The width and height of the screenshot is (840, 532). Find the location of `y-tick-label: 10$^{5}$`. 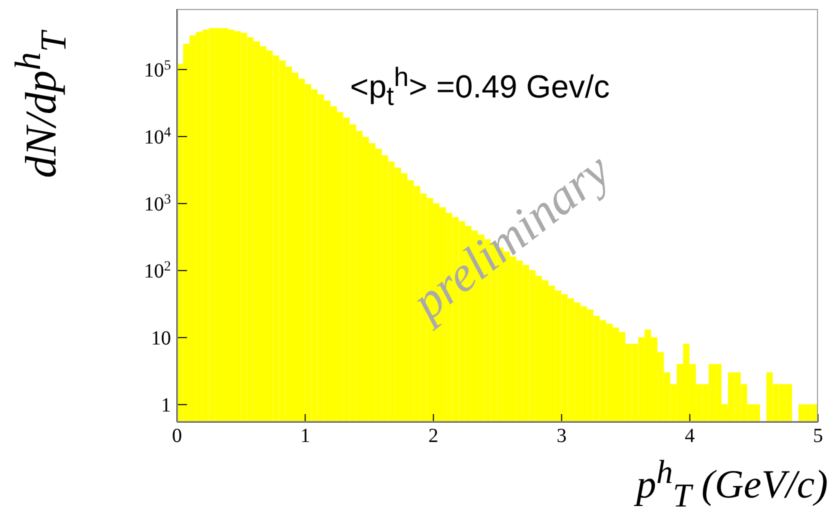

y-tick-label: 10$^{5}$ is located at coordinates (157, 70).